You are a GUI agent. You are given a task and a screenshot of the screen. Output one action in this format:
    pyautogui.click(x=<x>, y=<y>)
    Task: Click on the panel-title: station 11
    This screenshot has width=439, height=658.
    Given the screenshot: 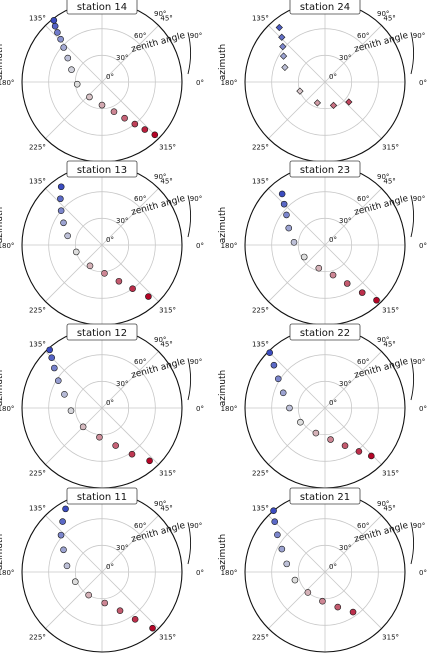 What is the action you would take?
    pyautogui.click(x=102, y=497)
    